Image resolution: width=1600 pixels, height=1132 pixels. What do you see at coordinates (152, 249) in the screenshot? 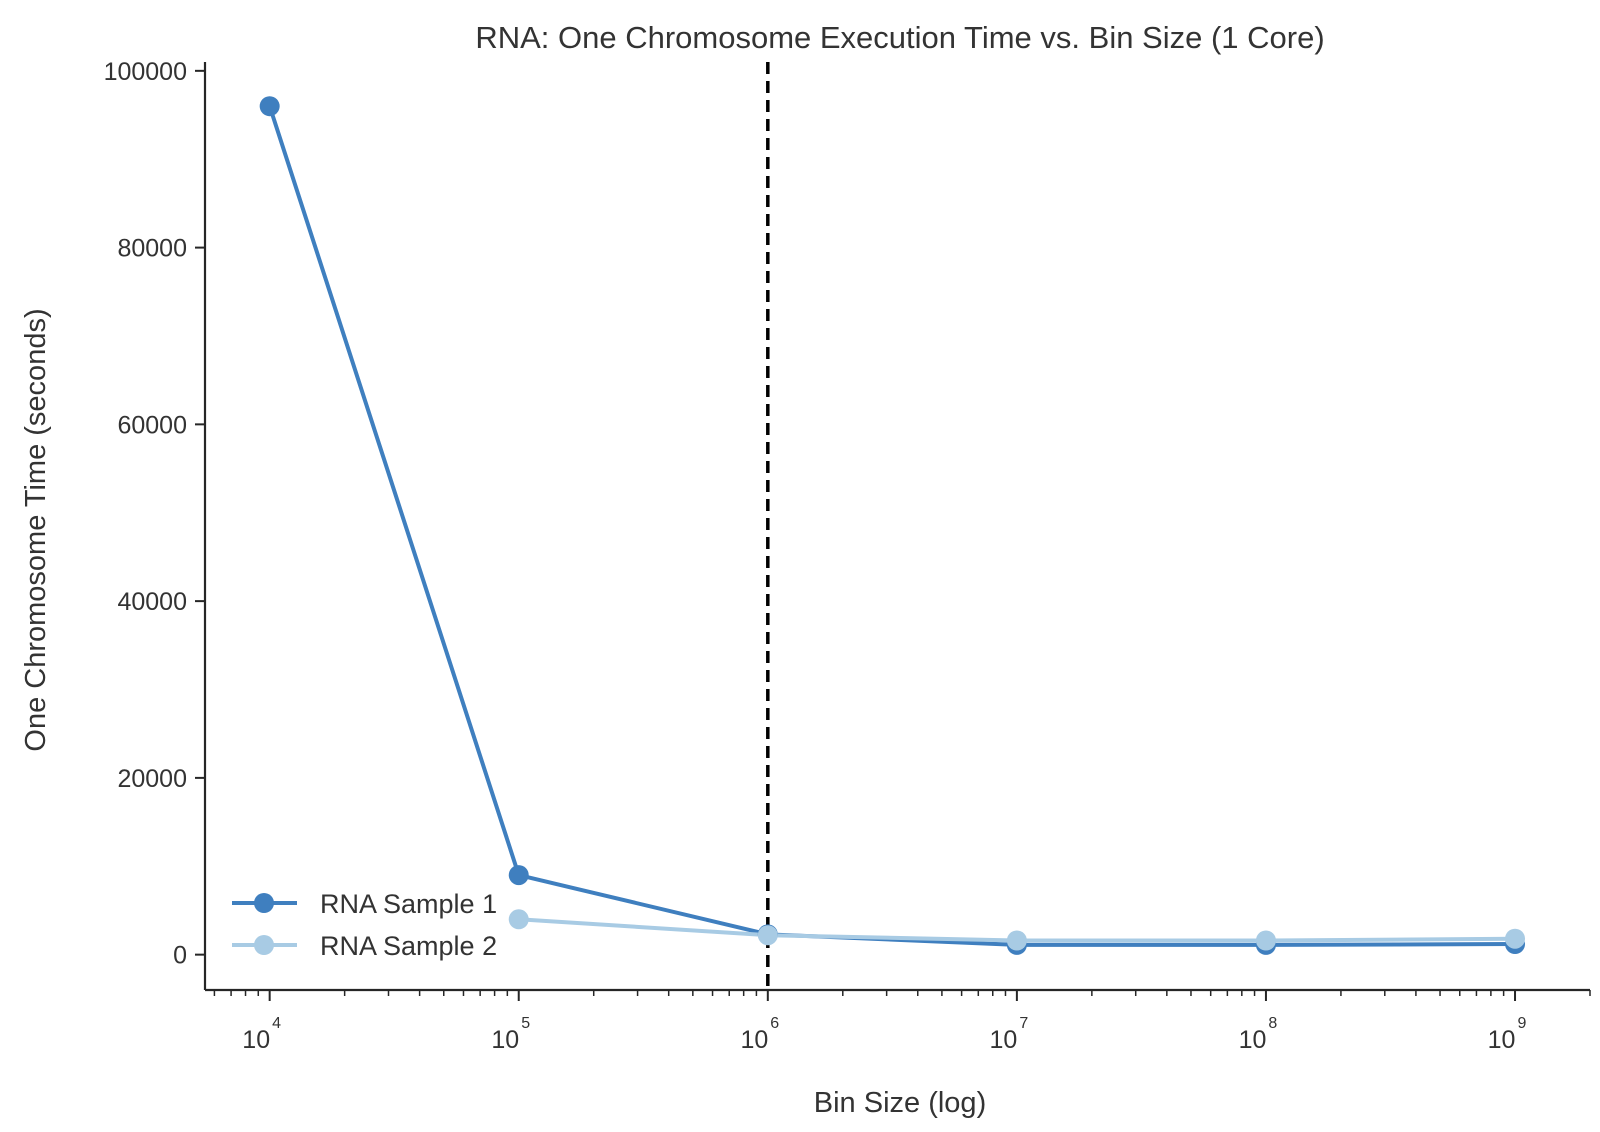
I see `y-tick-label: 80000` at bounding box center [152, 249].